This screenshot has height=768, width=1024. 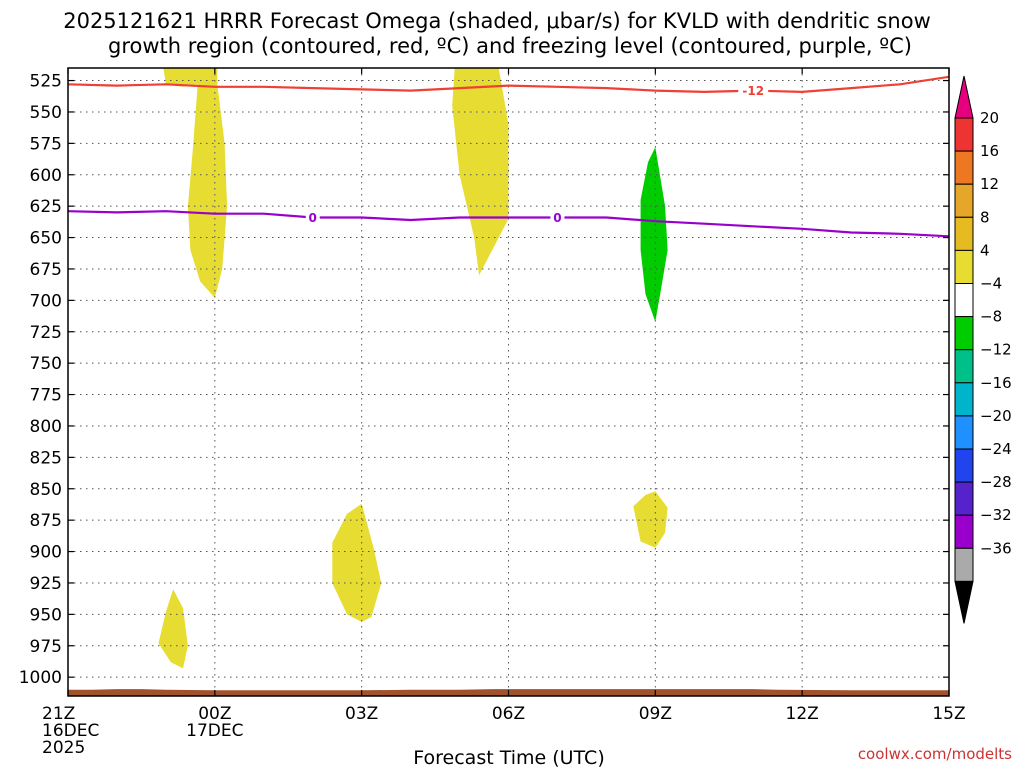 What do you see at coordinates (63, 748) in the screenshot?
I see `x-tick-label-0-2: 2025` at bounding box center [63, 748].